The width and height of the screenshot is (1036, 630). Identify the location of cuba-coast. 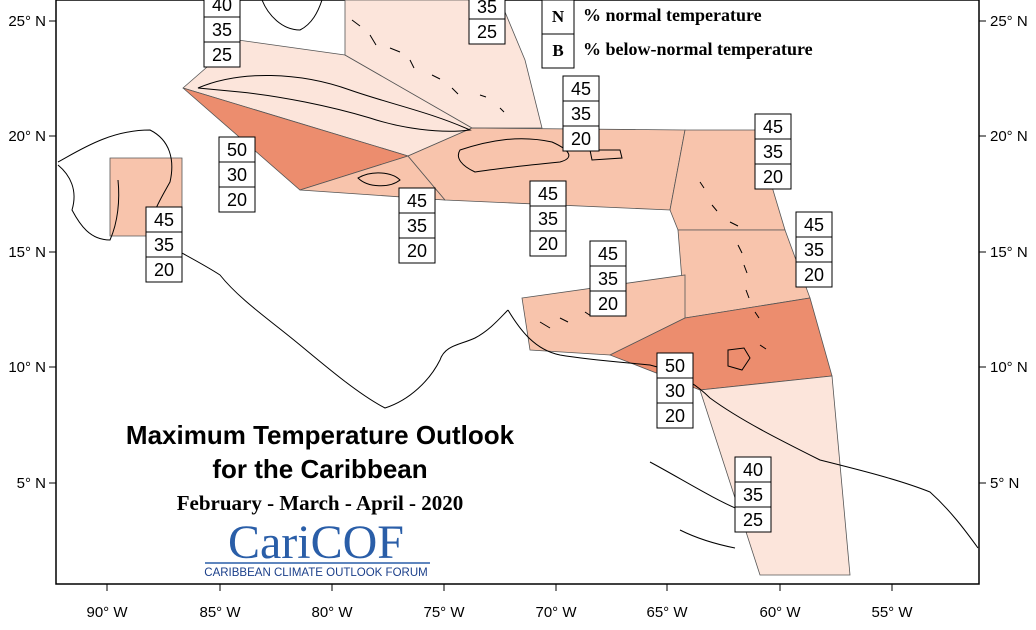
(334, 103).